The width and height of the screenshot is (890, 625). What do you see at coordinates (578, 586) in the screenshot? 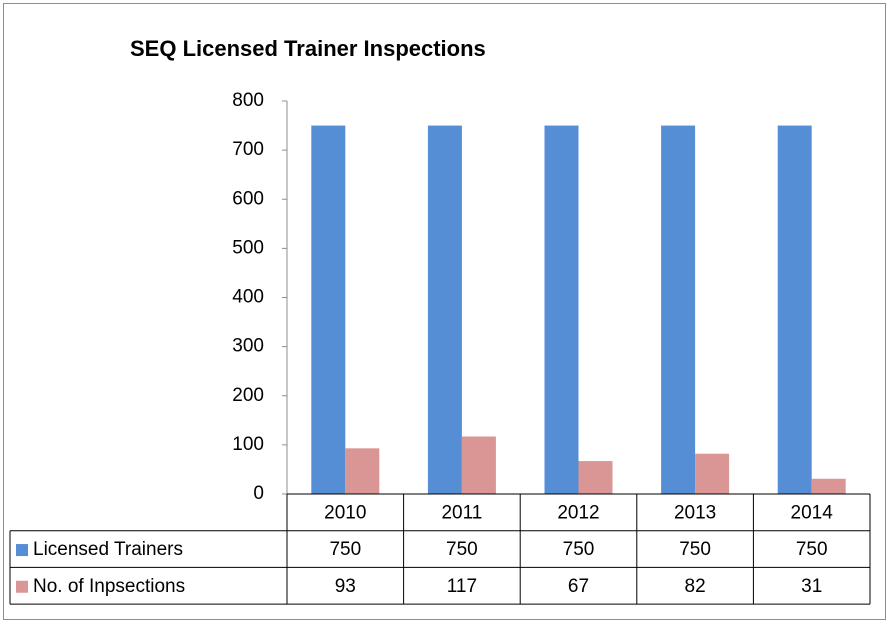
I see `table-value: 67` at bounding box center [578, 586].